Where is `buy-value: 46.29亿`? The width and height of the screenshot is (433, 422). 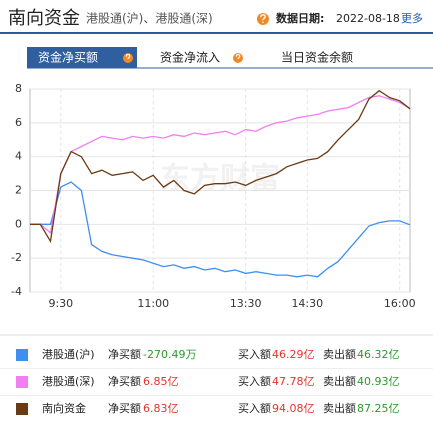 buy-value: 46.29亿 is located at coordinates (293, 354).